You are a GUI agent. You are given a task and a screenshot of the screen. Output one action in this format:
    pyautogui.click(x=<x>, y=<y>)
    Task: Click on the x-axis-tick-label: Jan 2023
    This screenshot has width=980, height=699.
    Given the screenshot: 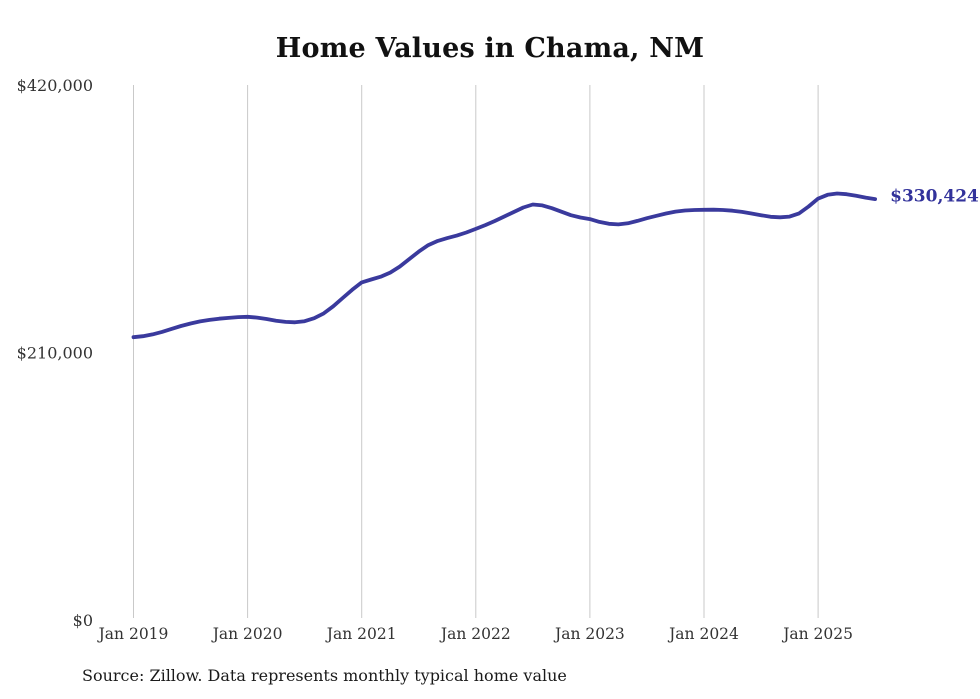 What is the action you would take?
    pyautogui.click(x=589, y=634)
    